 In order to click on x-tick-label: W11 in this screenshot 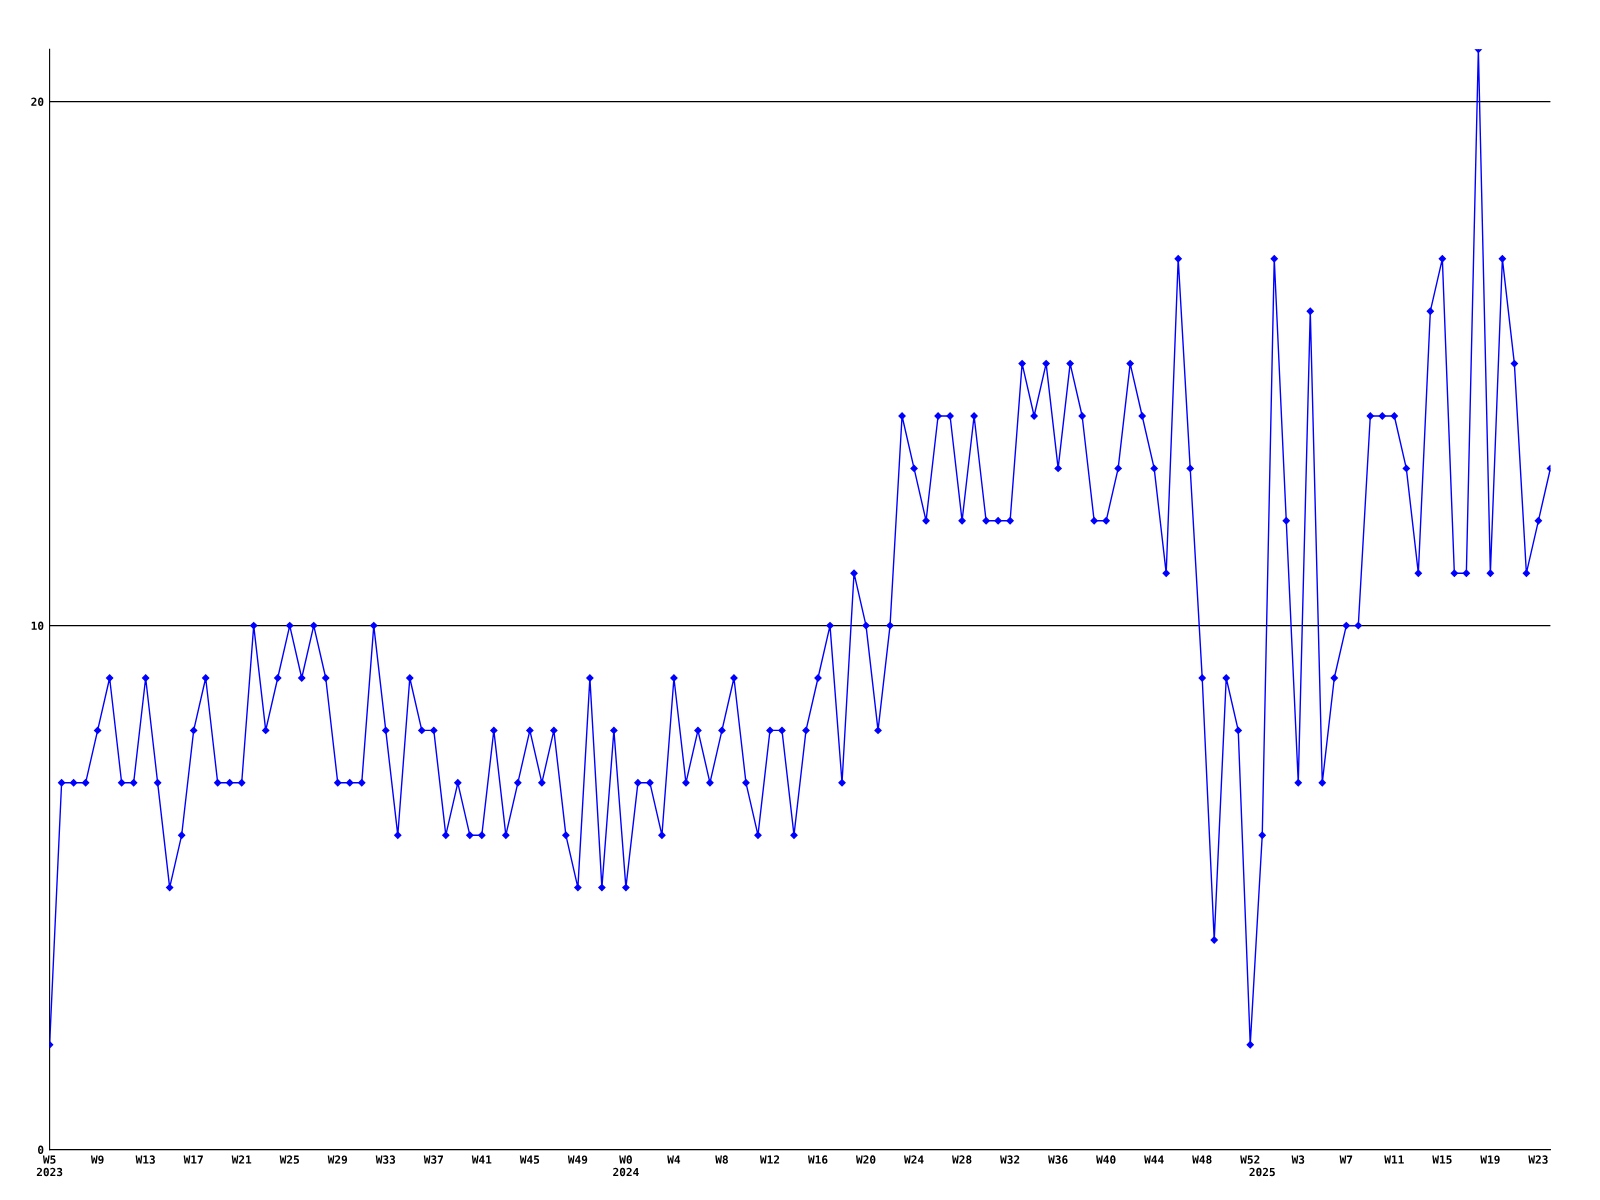, I will do `click(1394, 1159)`.